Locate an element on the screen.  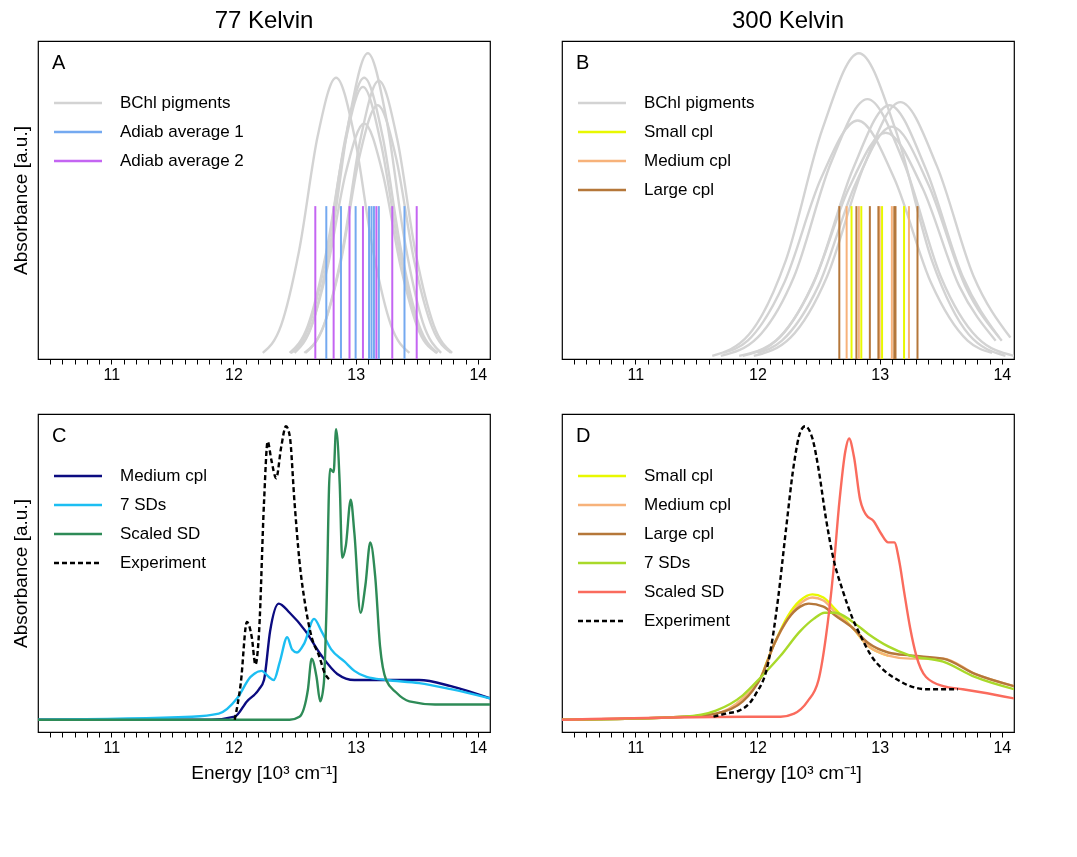
chart-title: 77 Kelvin is located at coordinates (264, 19).